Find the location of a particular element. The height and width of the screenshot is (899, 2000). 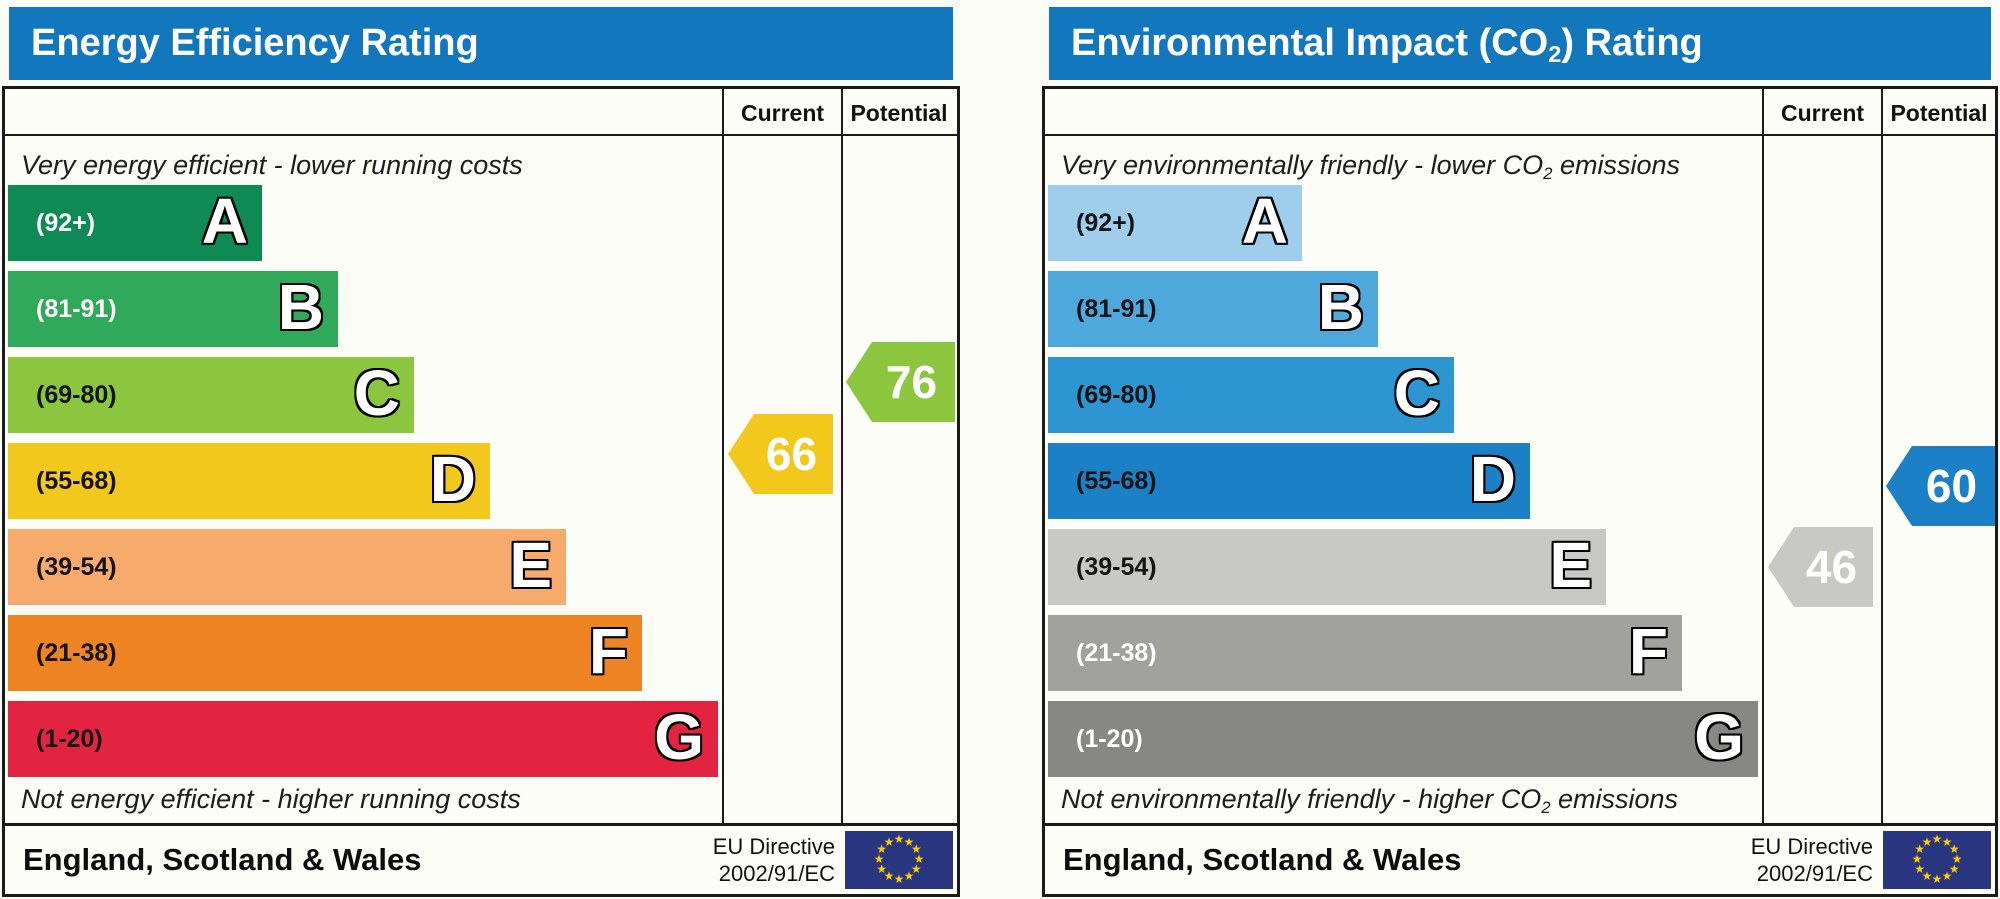

potential-rating-arrow: 76 is located at coordinates (900, 382).